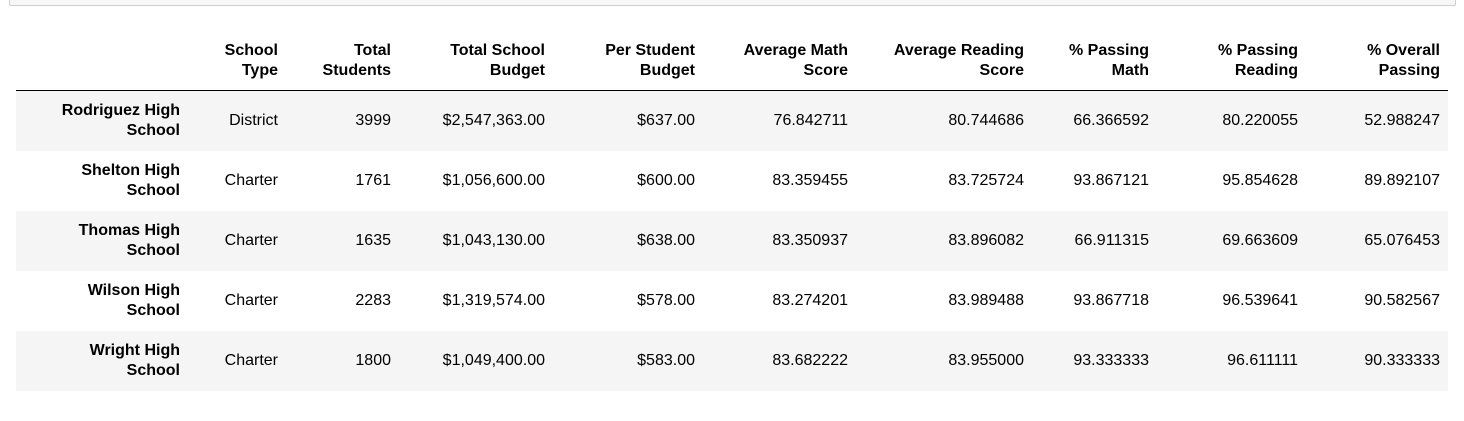 The width and height of the screenshot is (1464, 421). Describe the element at coordinates (1402, 180) in the screenshot. I see `cell-overall-passing: 89.892107` at that location.